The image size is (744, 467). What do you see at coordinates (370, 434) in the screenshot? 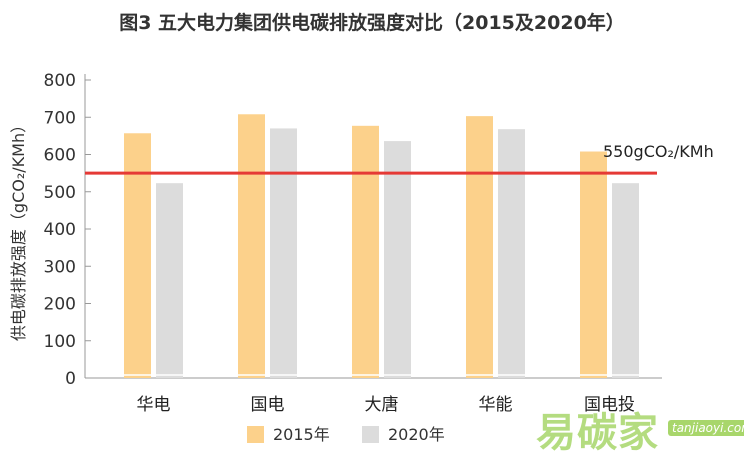
I see `legend-swatch-2020` at bounding box center [370, 434].